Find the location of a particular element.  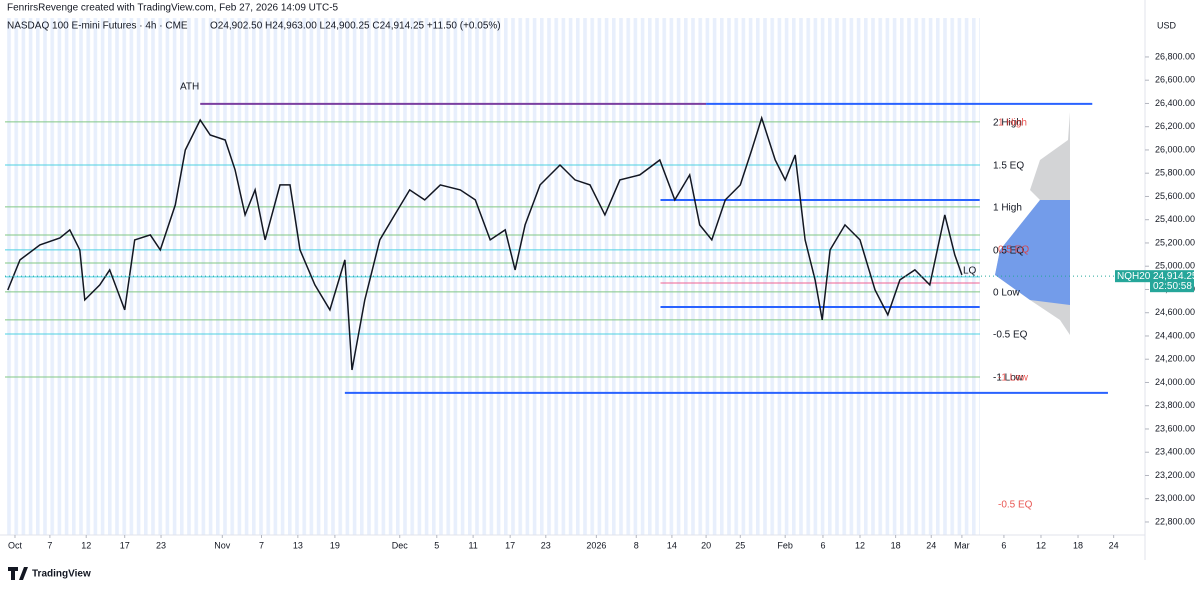

annotation: 0.5 EQ is located at coordinates (1013, 250).